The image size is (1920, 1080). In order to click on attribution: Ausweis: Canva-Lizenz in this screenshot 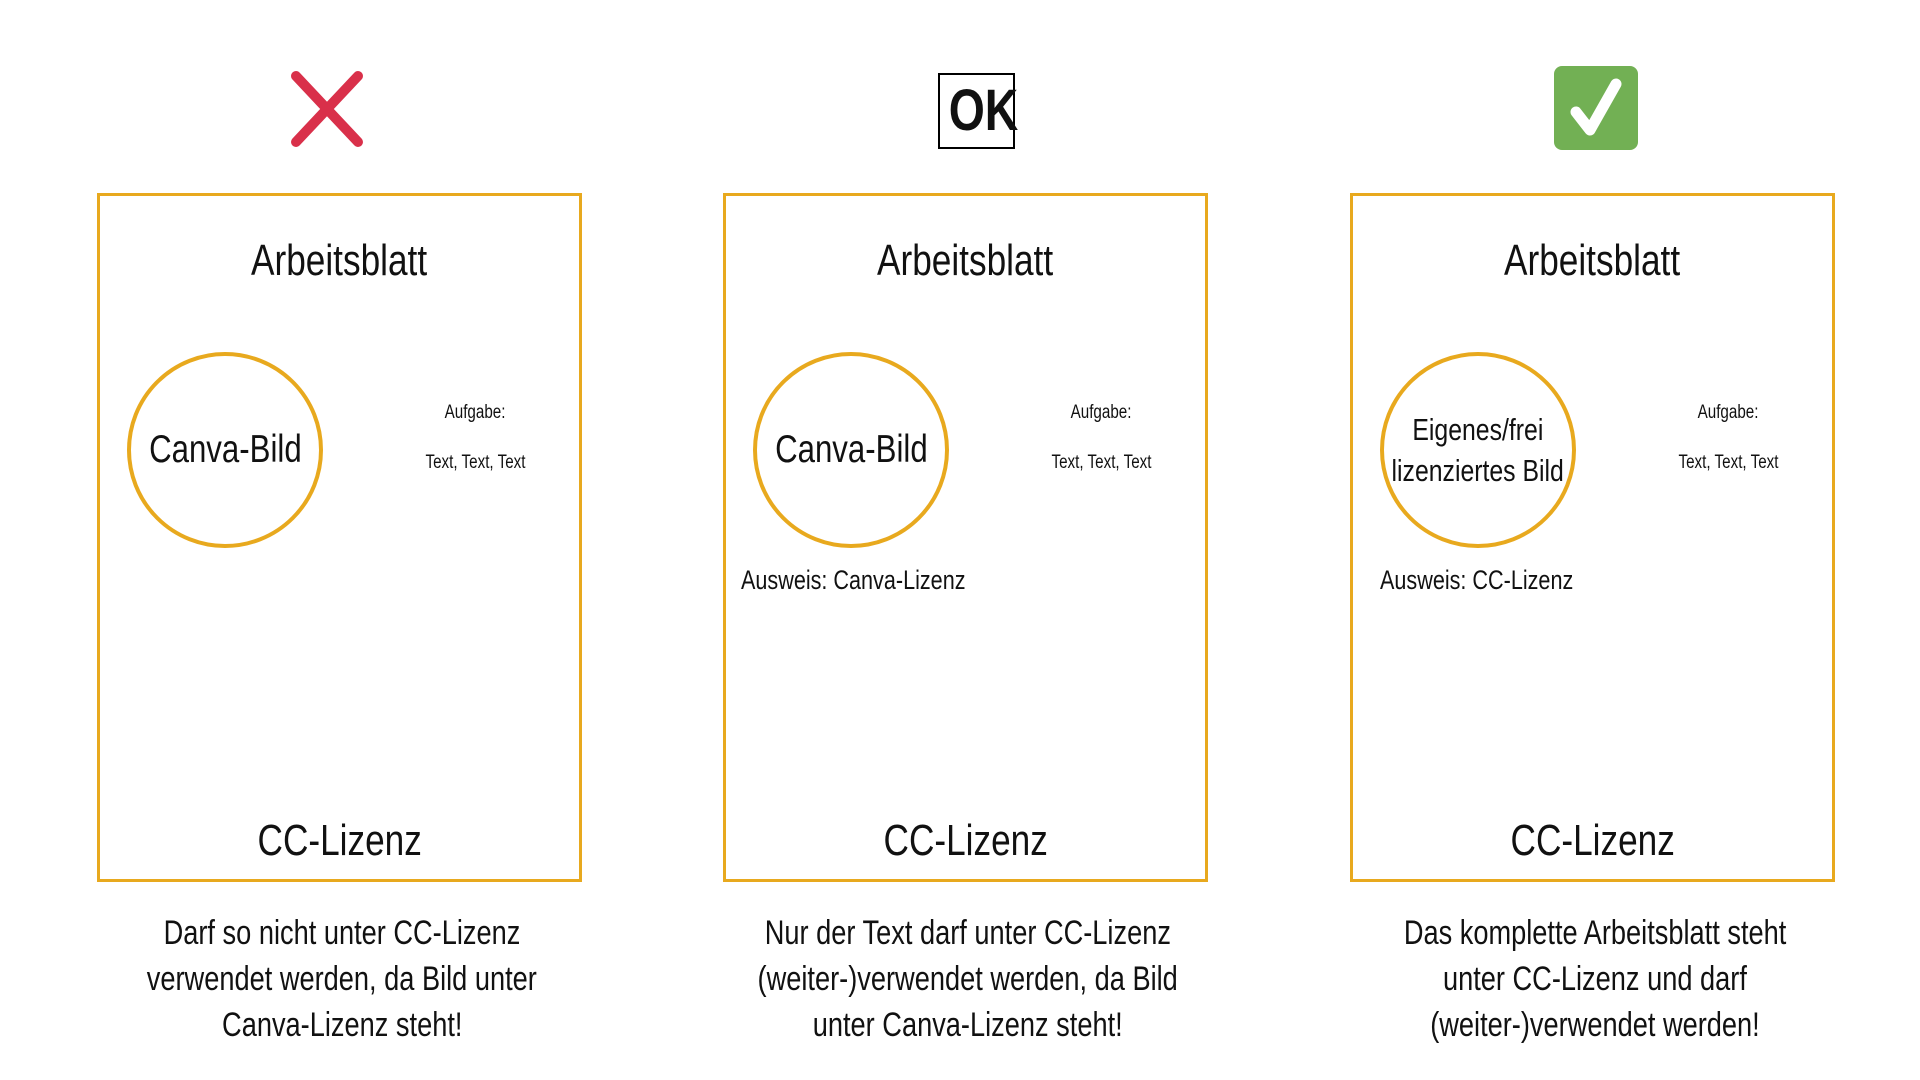, I will do `click(881, 580)`.